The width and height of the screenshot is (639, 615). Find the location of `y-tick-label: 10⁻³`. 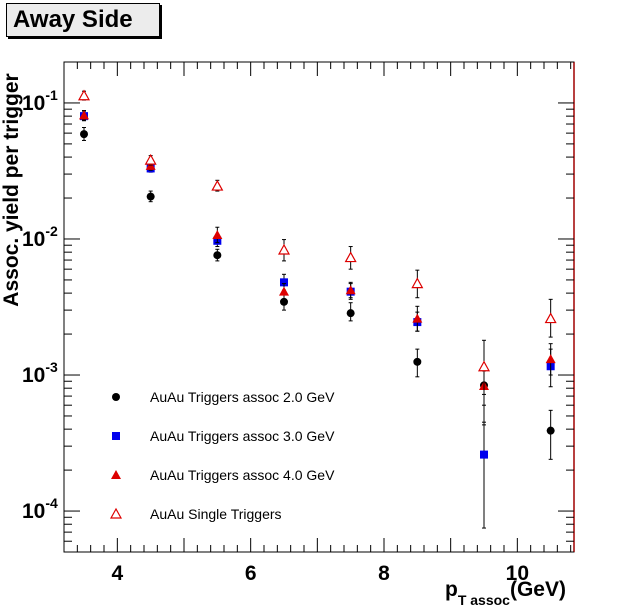

y-tick-label: 10⁻³ is located at coordinates (40, 373).